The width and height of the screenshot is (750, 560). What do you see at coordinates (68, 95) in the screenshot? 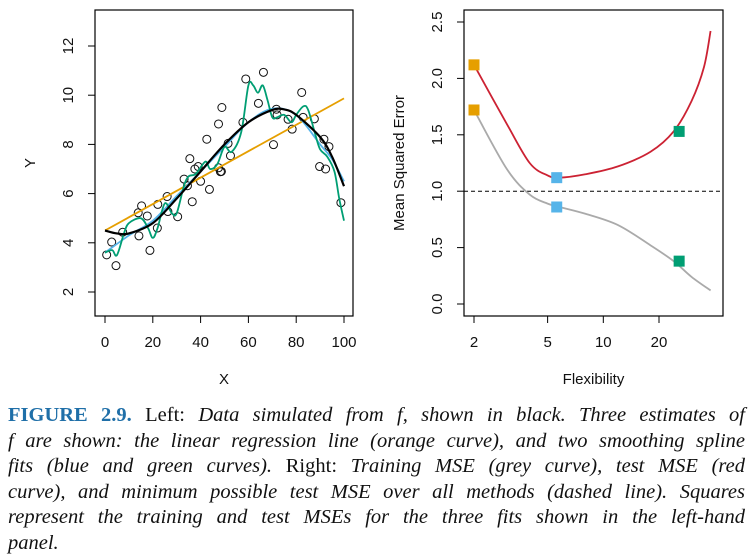
I see `y-tick-label: 10` at bounding box center [68, 95].